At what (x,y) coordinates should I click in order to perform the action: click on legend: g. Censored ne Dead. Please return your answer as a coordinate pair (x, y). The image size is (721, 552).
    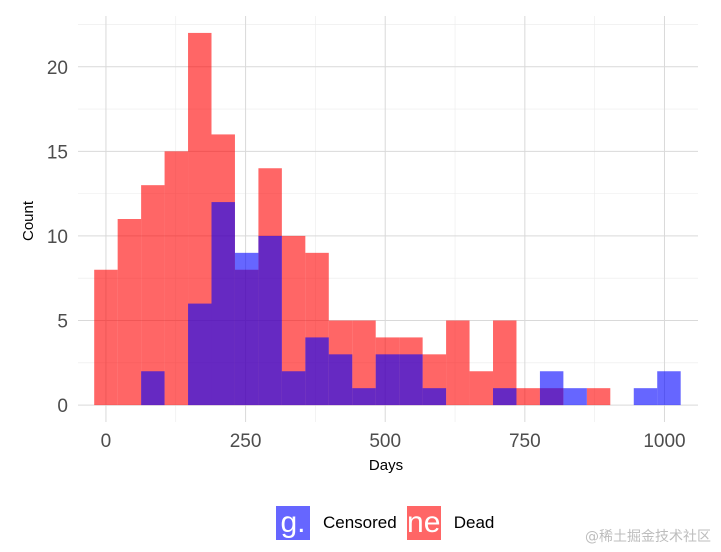
    Looking at the image, I should click on (390, 523).